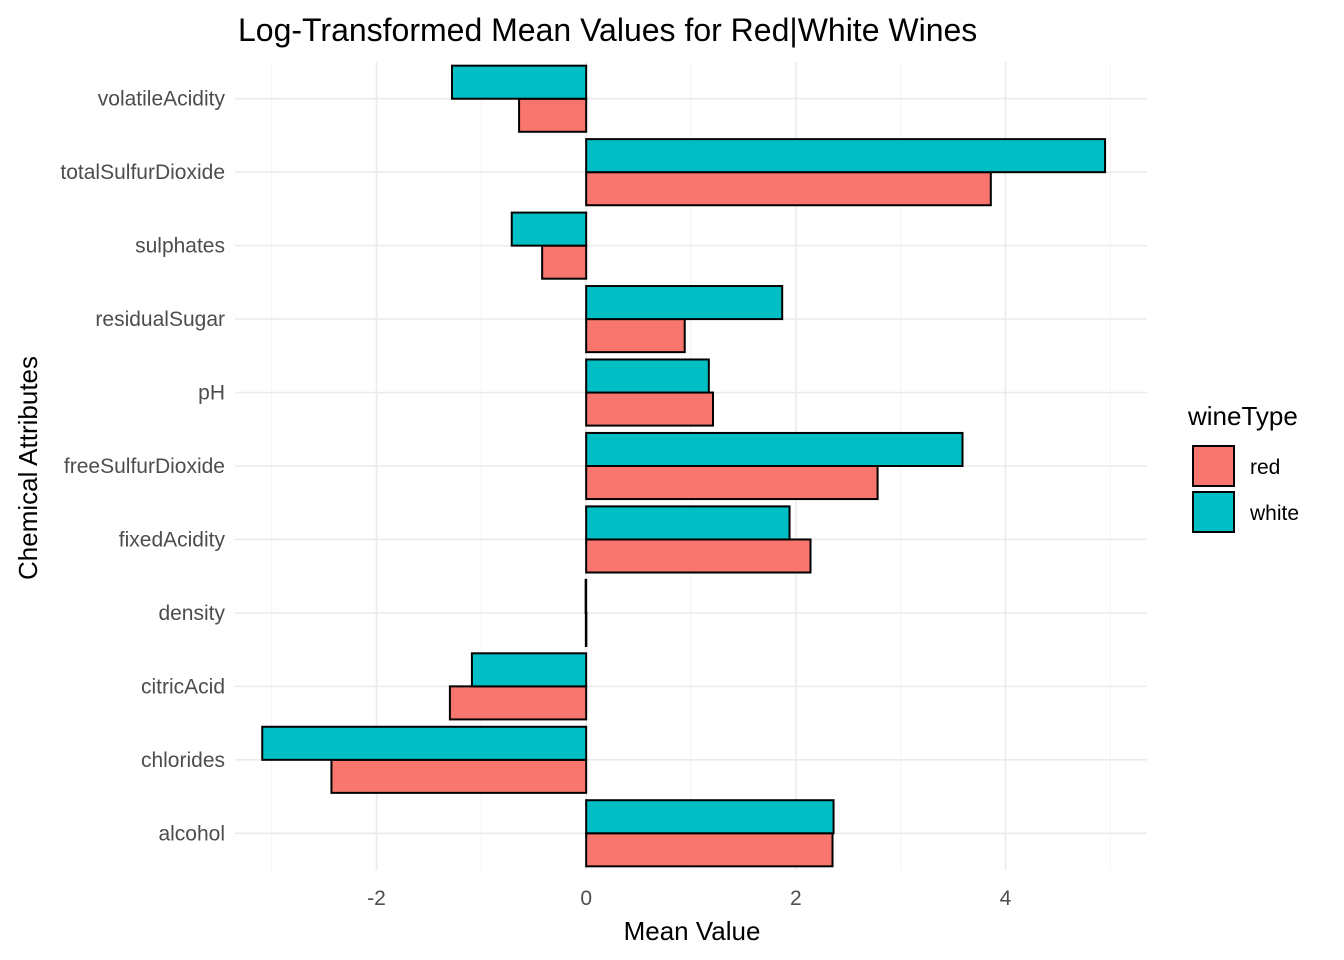 The width and height of the screenshot is (1344, 960). Describe the element at coordinates (424, 743) in the screenshot. I see `bar-white-chlorides` at that location.